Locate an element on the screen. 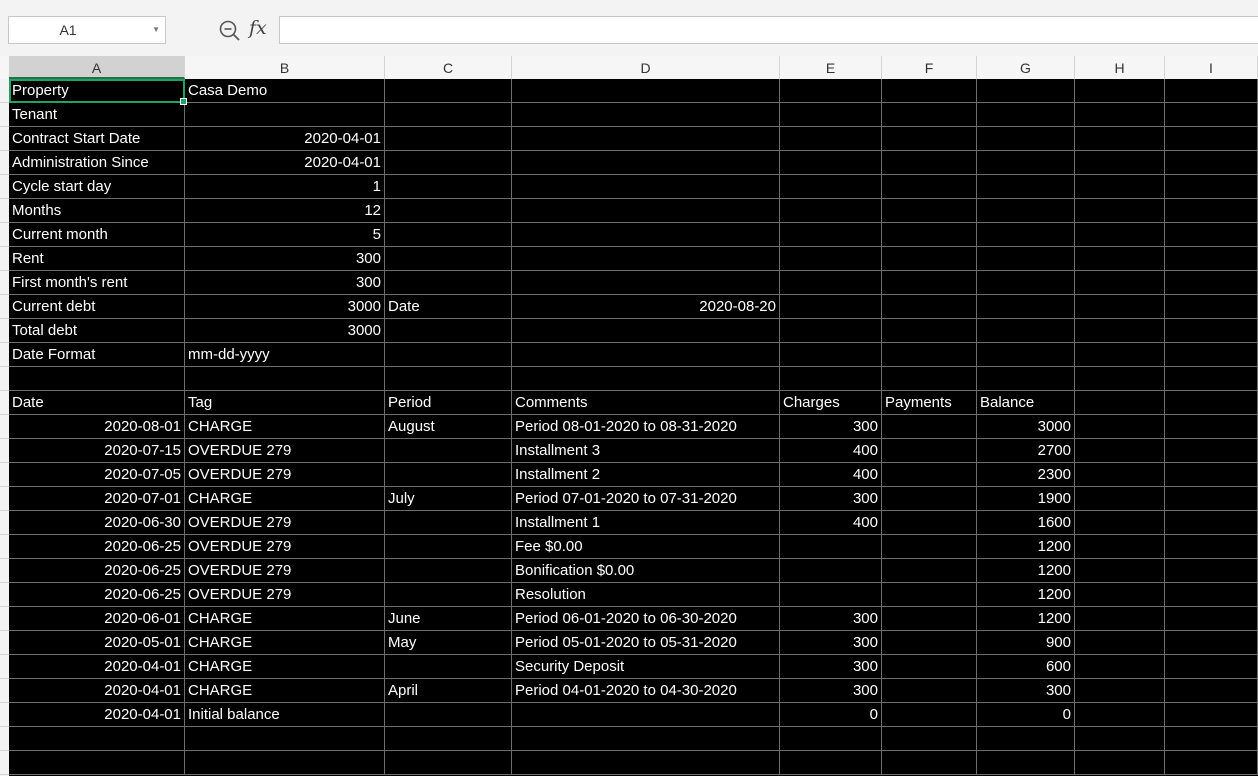 This screenshot has height=776, width=1258. cell-i28 is located at coordinates (1211, 739).